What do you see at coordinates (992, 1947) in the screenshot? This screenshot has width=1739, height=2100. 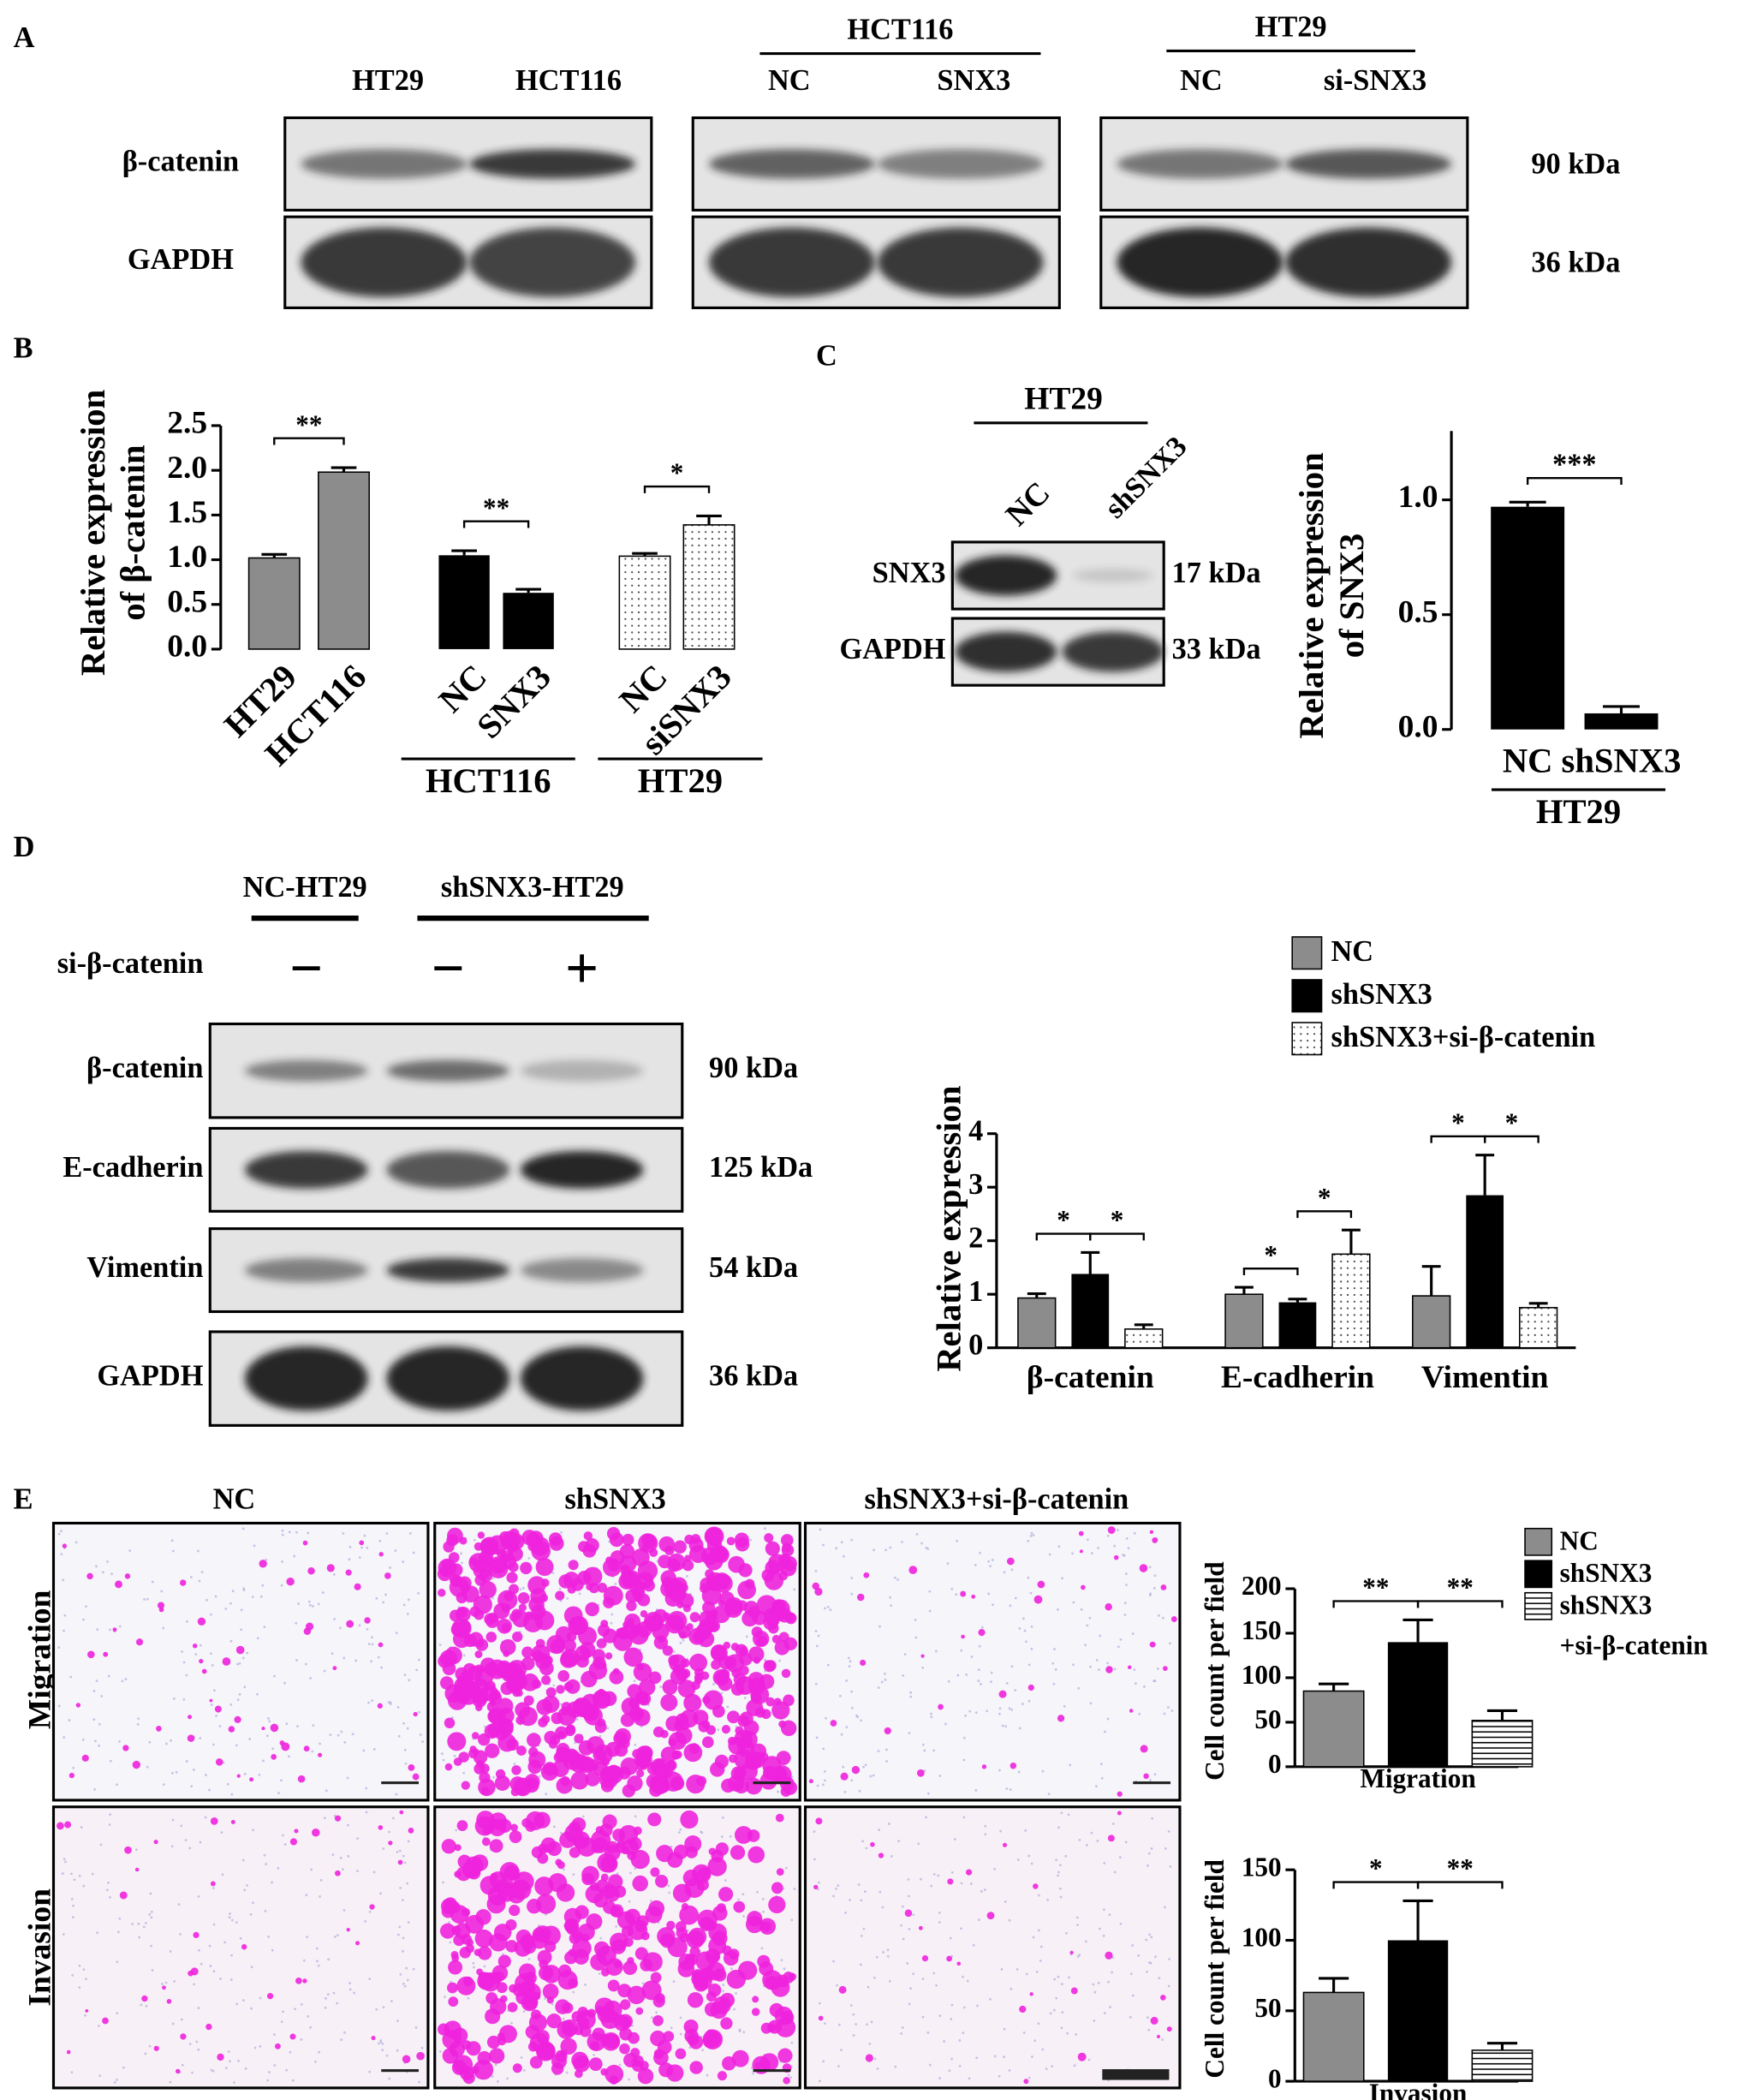 I see `micrograph` at bounding box center [992, 1947].